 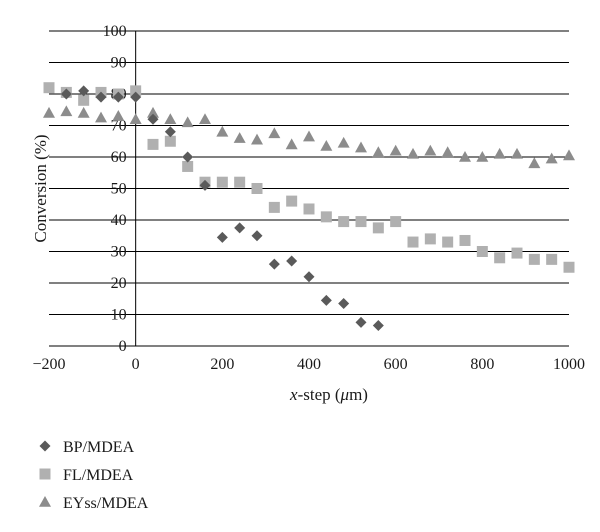 I want to click on y-tick-label: 20, so click(x=119, y=283).